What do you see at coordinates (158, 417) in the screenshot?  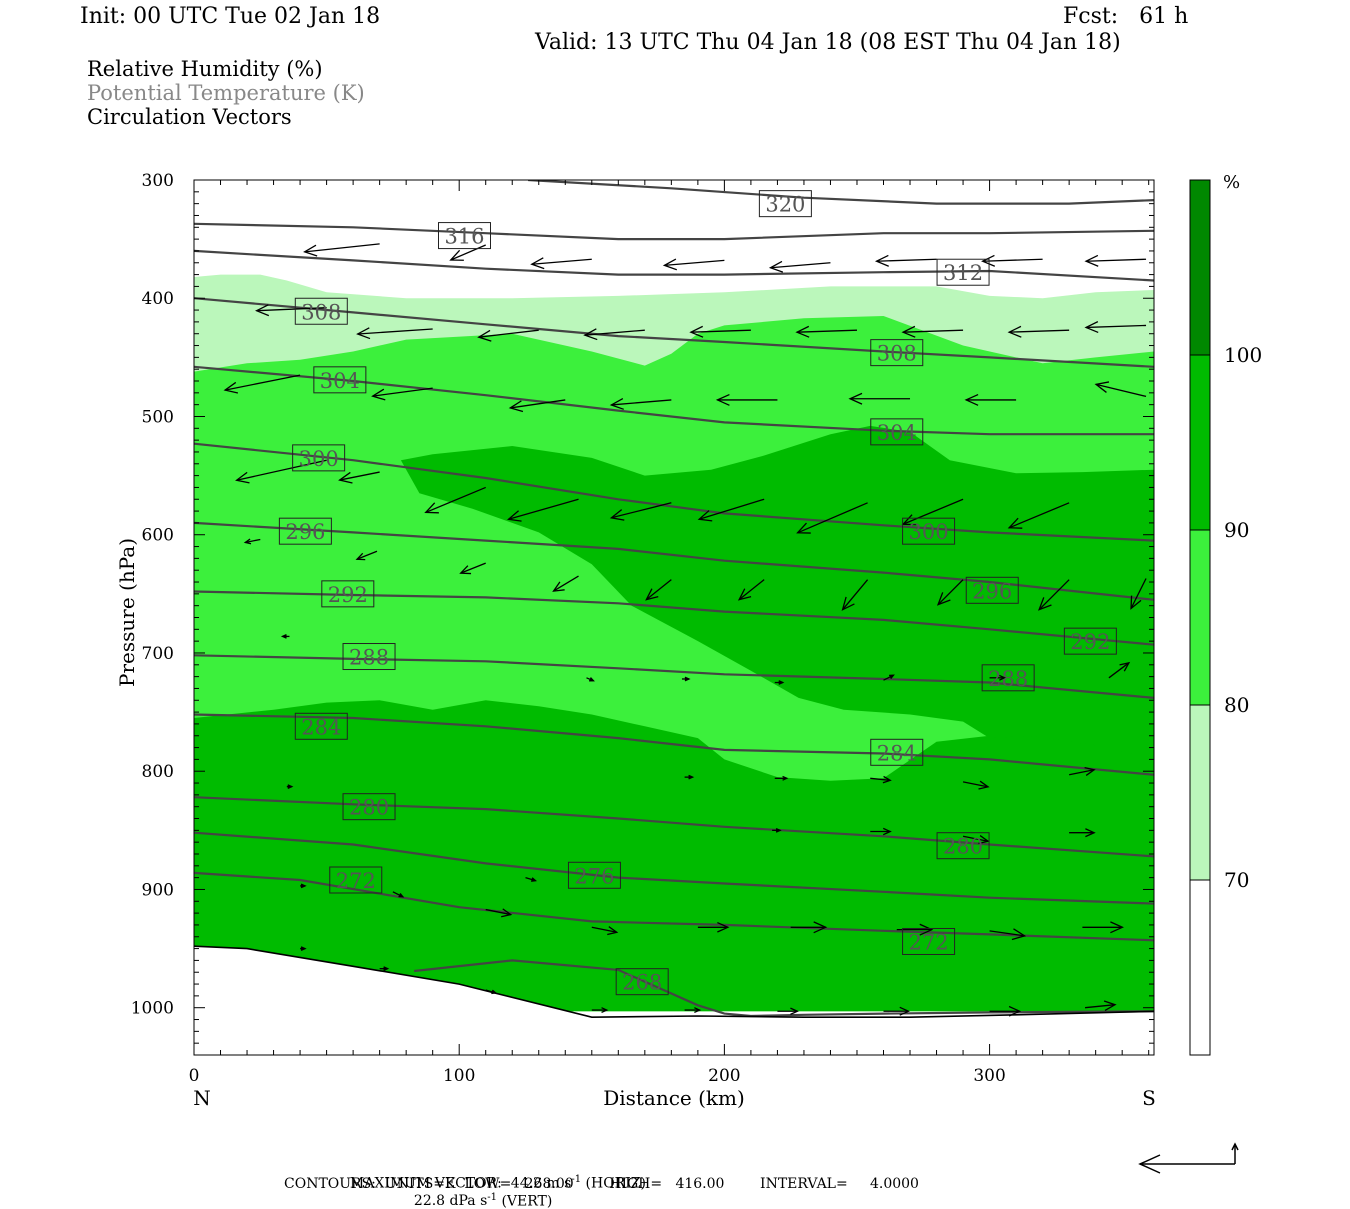 I see `y-tick-label: 500` at bounding box center [158, 417].